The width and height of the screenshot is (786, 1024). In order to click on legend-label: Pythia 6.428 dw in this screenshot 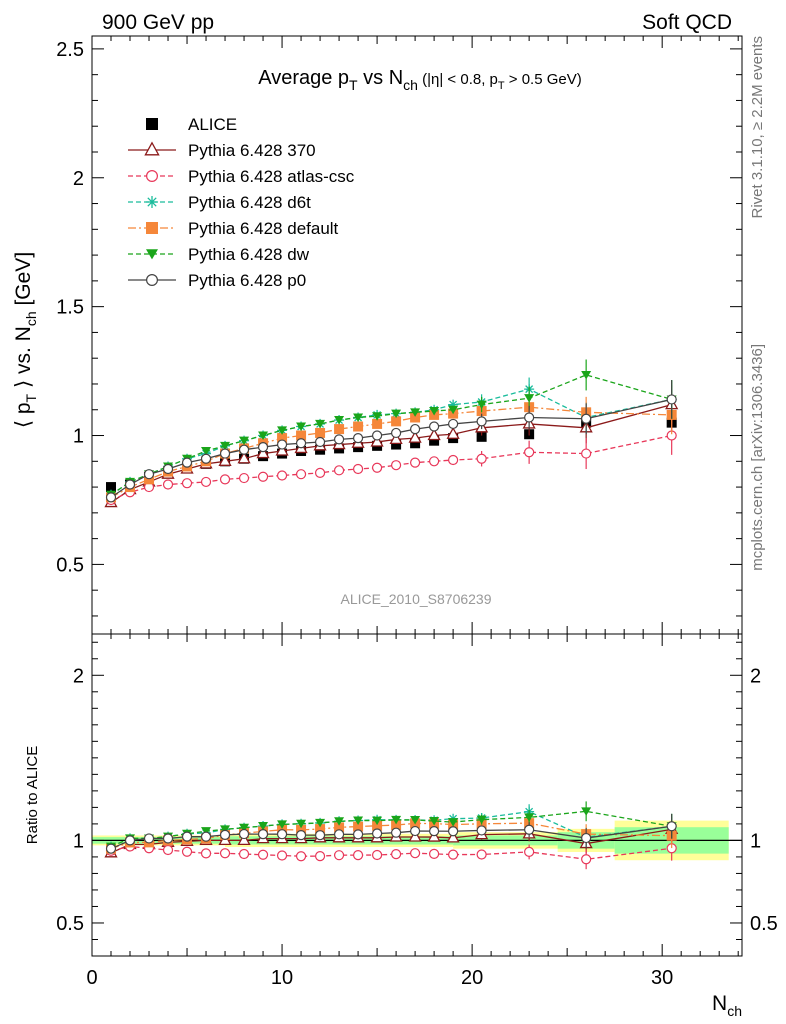, I will do `click(249, 254)`.